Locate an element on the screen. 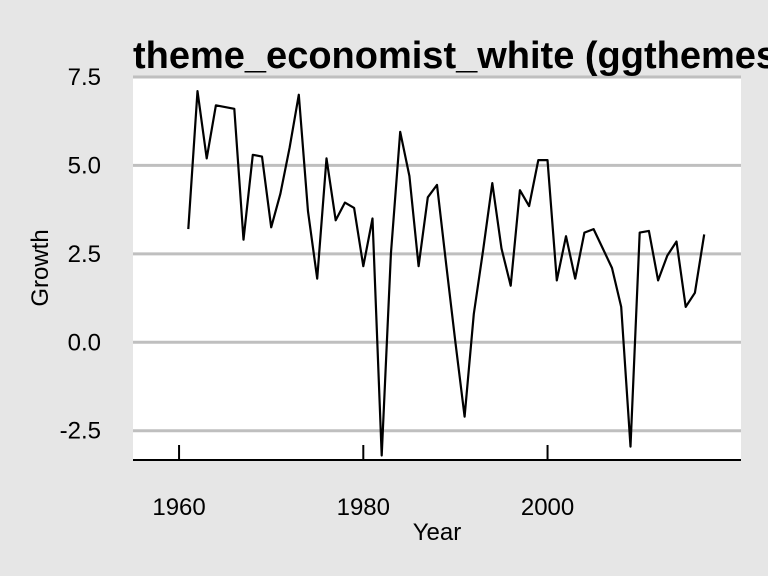 This screenshot has width=768, height=576. chart-title: theme_economist_white (ggthemes) is located at coordinates (450, 56).